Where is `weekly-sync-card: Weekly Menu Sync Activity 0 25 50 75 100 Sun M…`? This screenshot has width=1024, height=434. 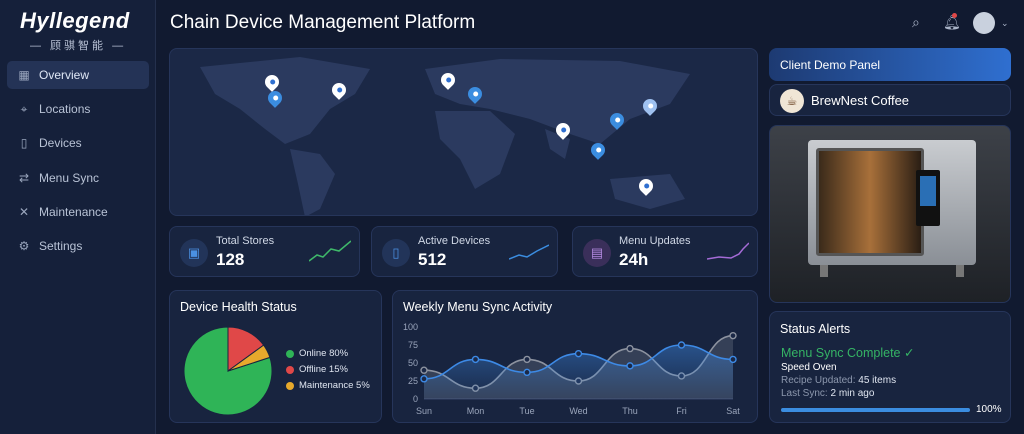 weekly-sync-card: Weekly Menu Sync Activity 0 25 50 75 100 Sun M… is located at coordinates (575, 356).